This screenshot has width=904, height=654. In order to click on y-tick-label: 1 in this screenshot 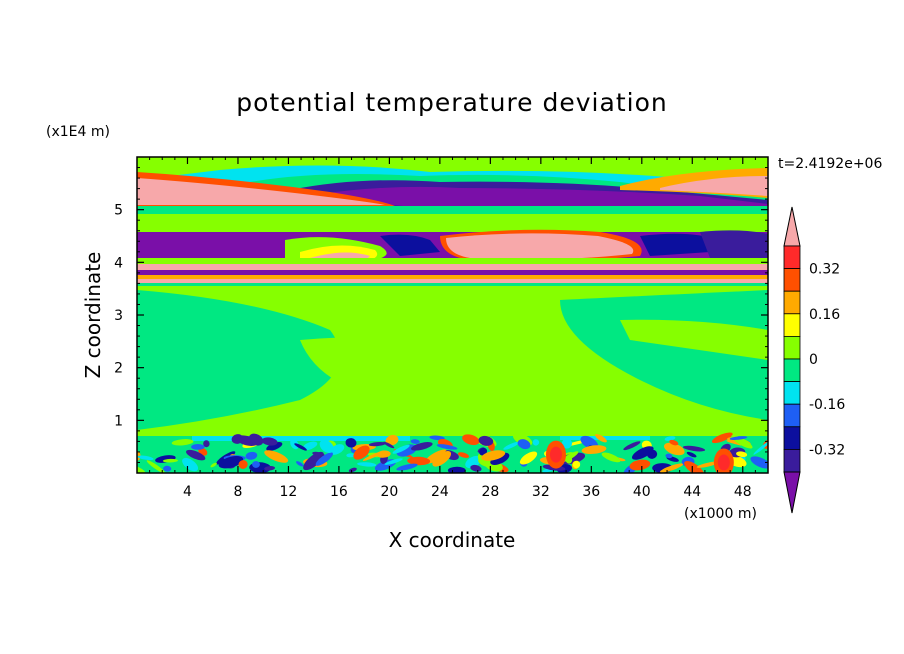, I will do `click(118, 421)`.